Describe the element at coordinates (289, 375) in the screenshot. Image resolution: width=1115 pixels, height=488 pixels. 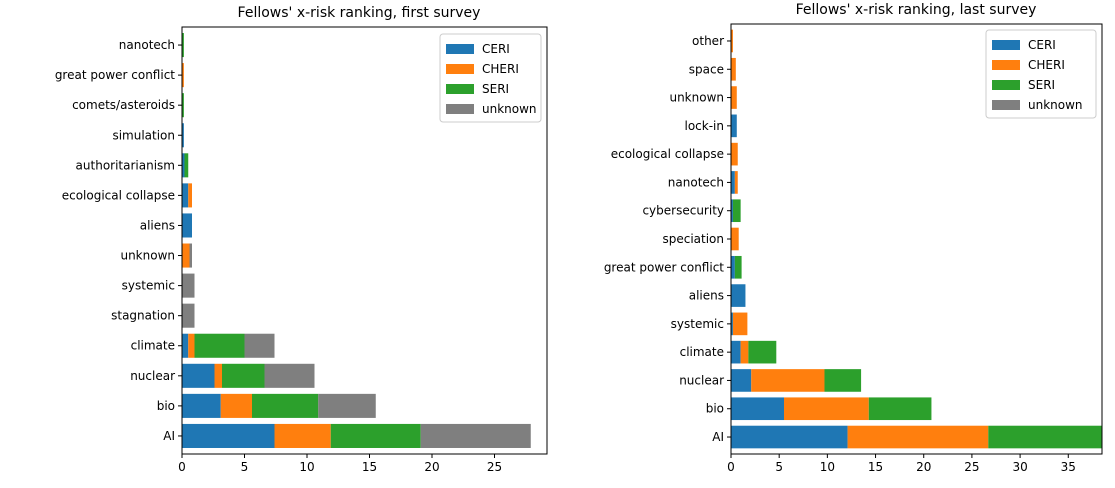
I see `bar-nuclear-unknown` at that location.